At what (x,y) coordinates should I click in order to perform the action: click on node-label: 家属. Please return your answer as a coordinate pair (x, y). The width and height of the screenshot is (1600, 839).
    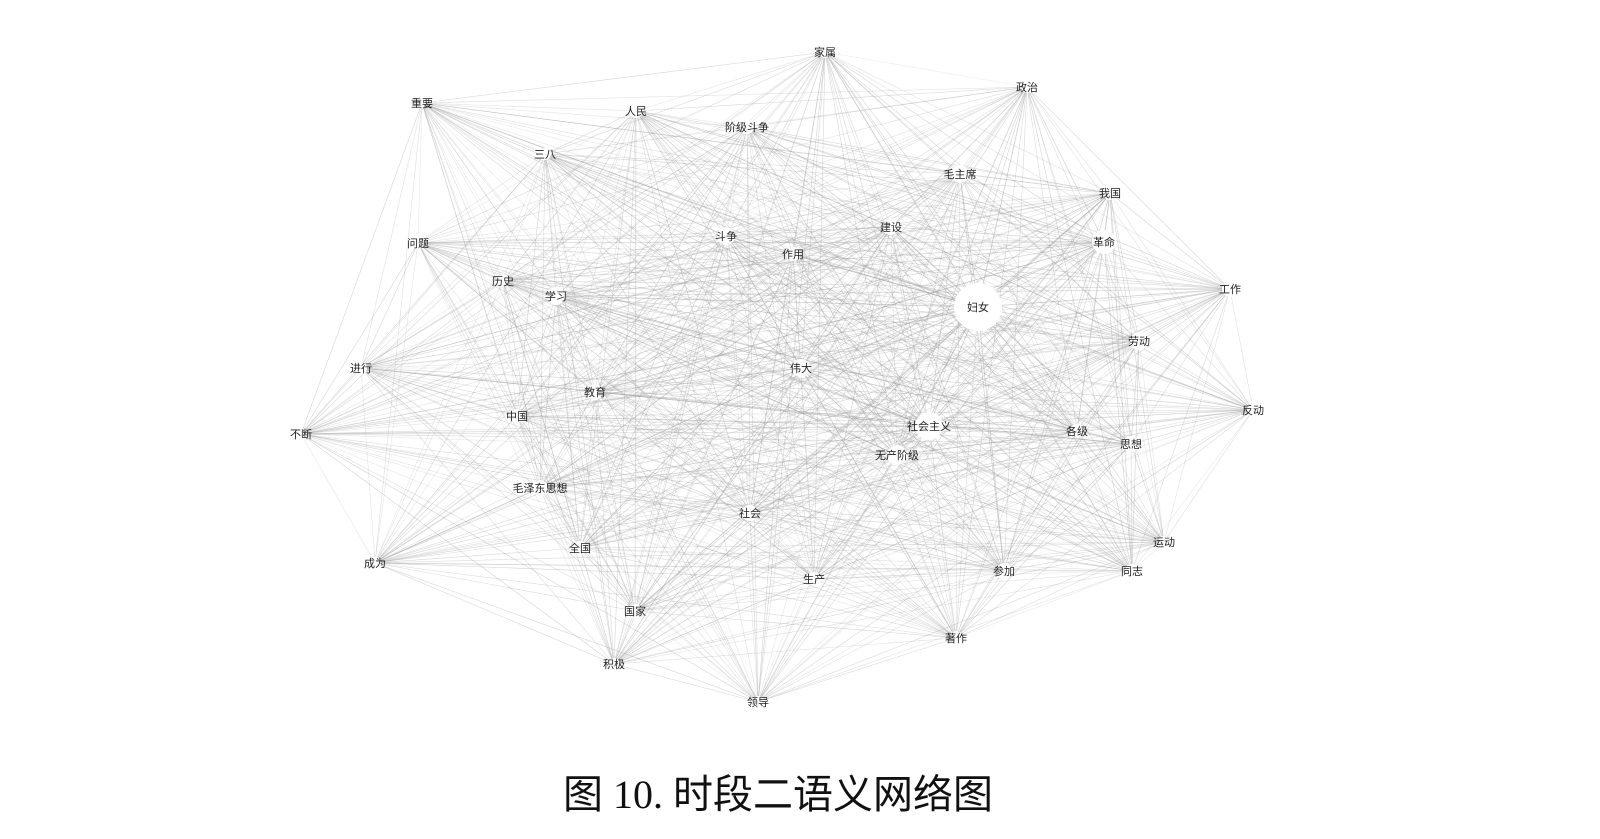
    Looking at the image, I should click on (825, 52).